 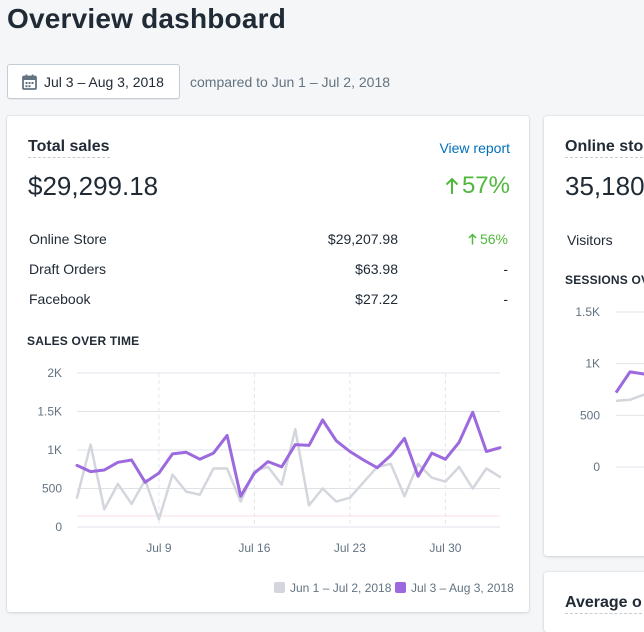 What do you see at coordinates (609, 389) in the screenshot?
I see `sessions-over-time-chart: 1.5K 1K 500 0` at bounding box center [609, 389].